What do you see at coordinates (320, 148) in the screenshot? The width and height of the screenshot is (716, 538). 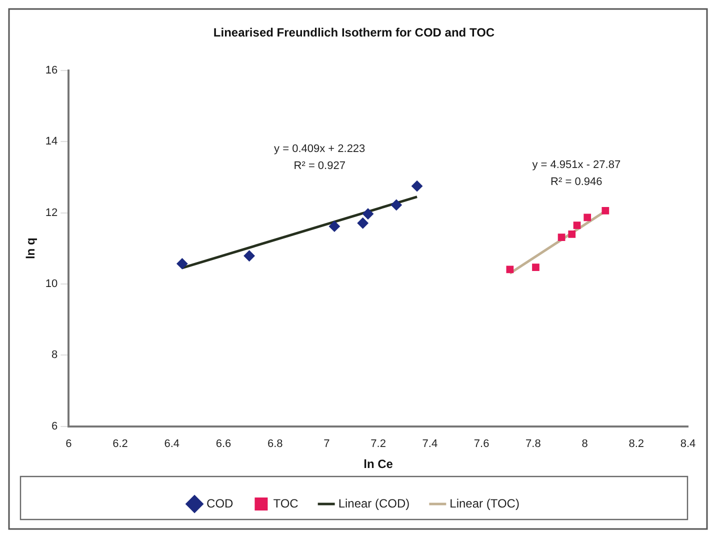 I see `annotation: y = 0.409x + 2.223` at bounding box center [320, 148].